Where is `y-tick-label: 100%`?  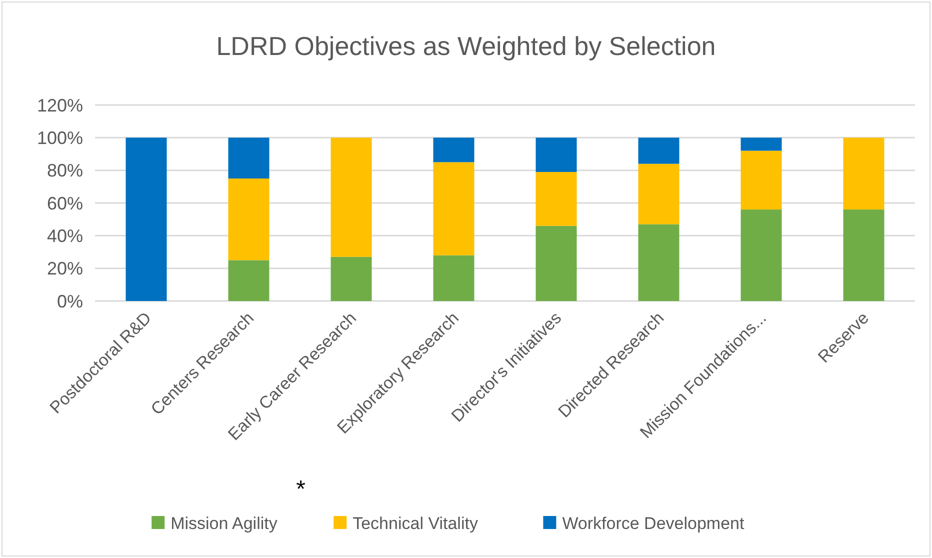
y-tick-label: 100% is located at coordinates (59, 138).